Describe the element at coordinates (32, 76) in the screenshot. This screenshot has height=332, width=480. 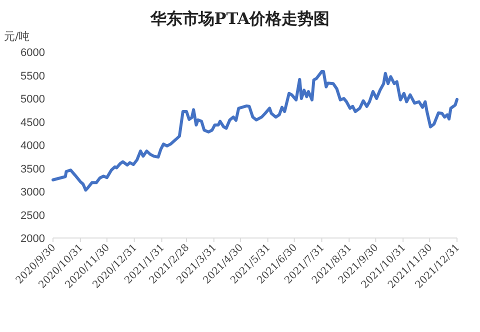
I see `y-tick-label: 5500` at that location.